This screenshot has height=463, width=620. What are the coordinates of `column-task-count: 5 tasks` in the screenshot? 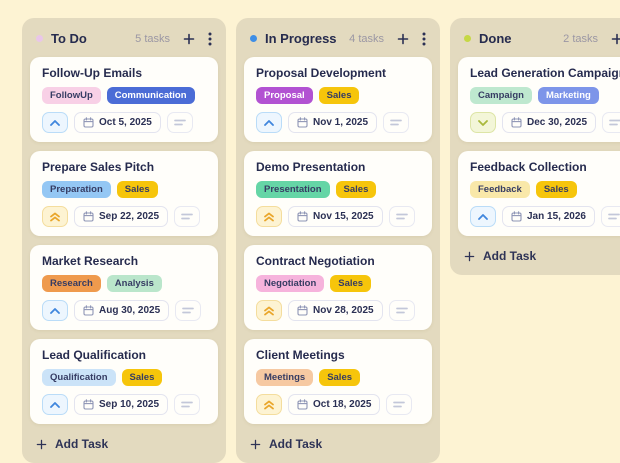 It's located at (152, 38).